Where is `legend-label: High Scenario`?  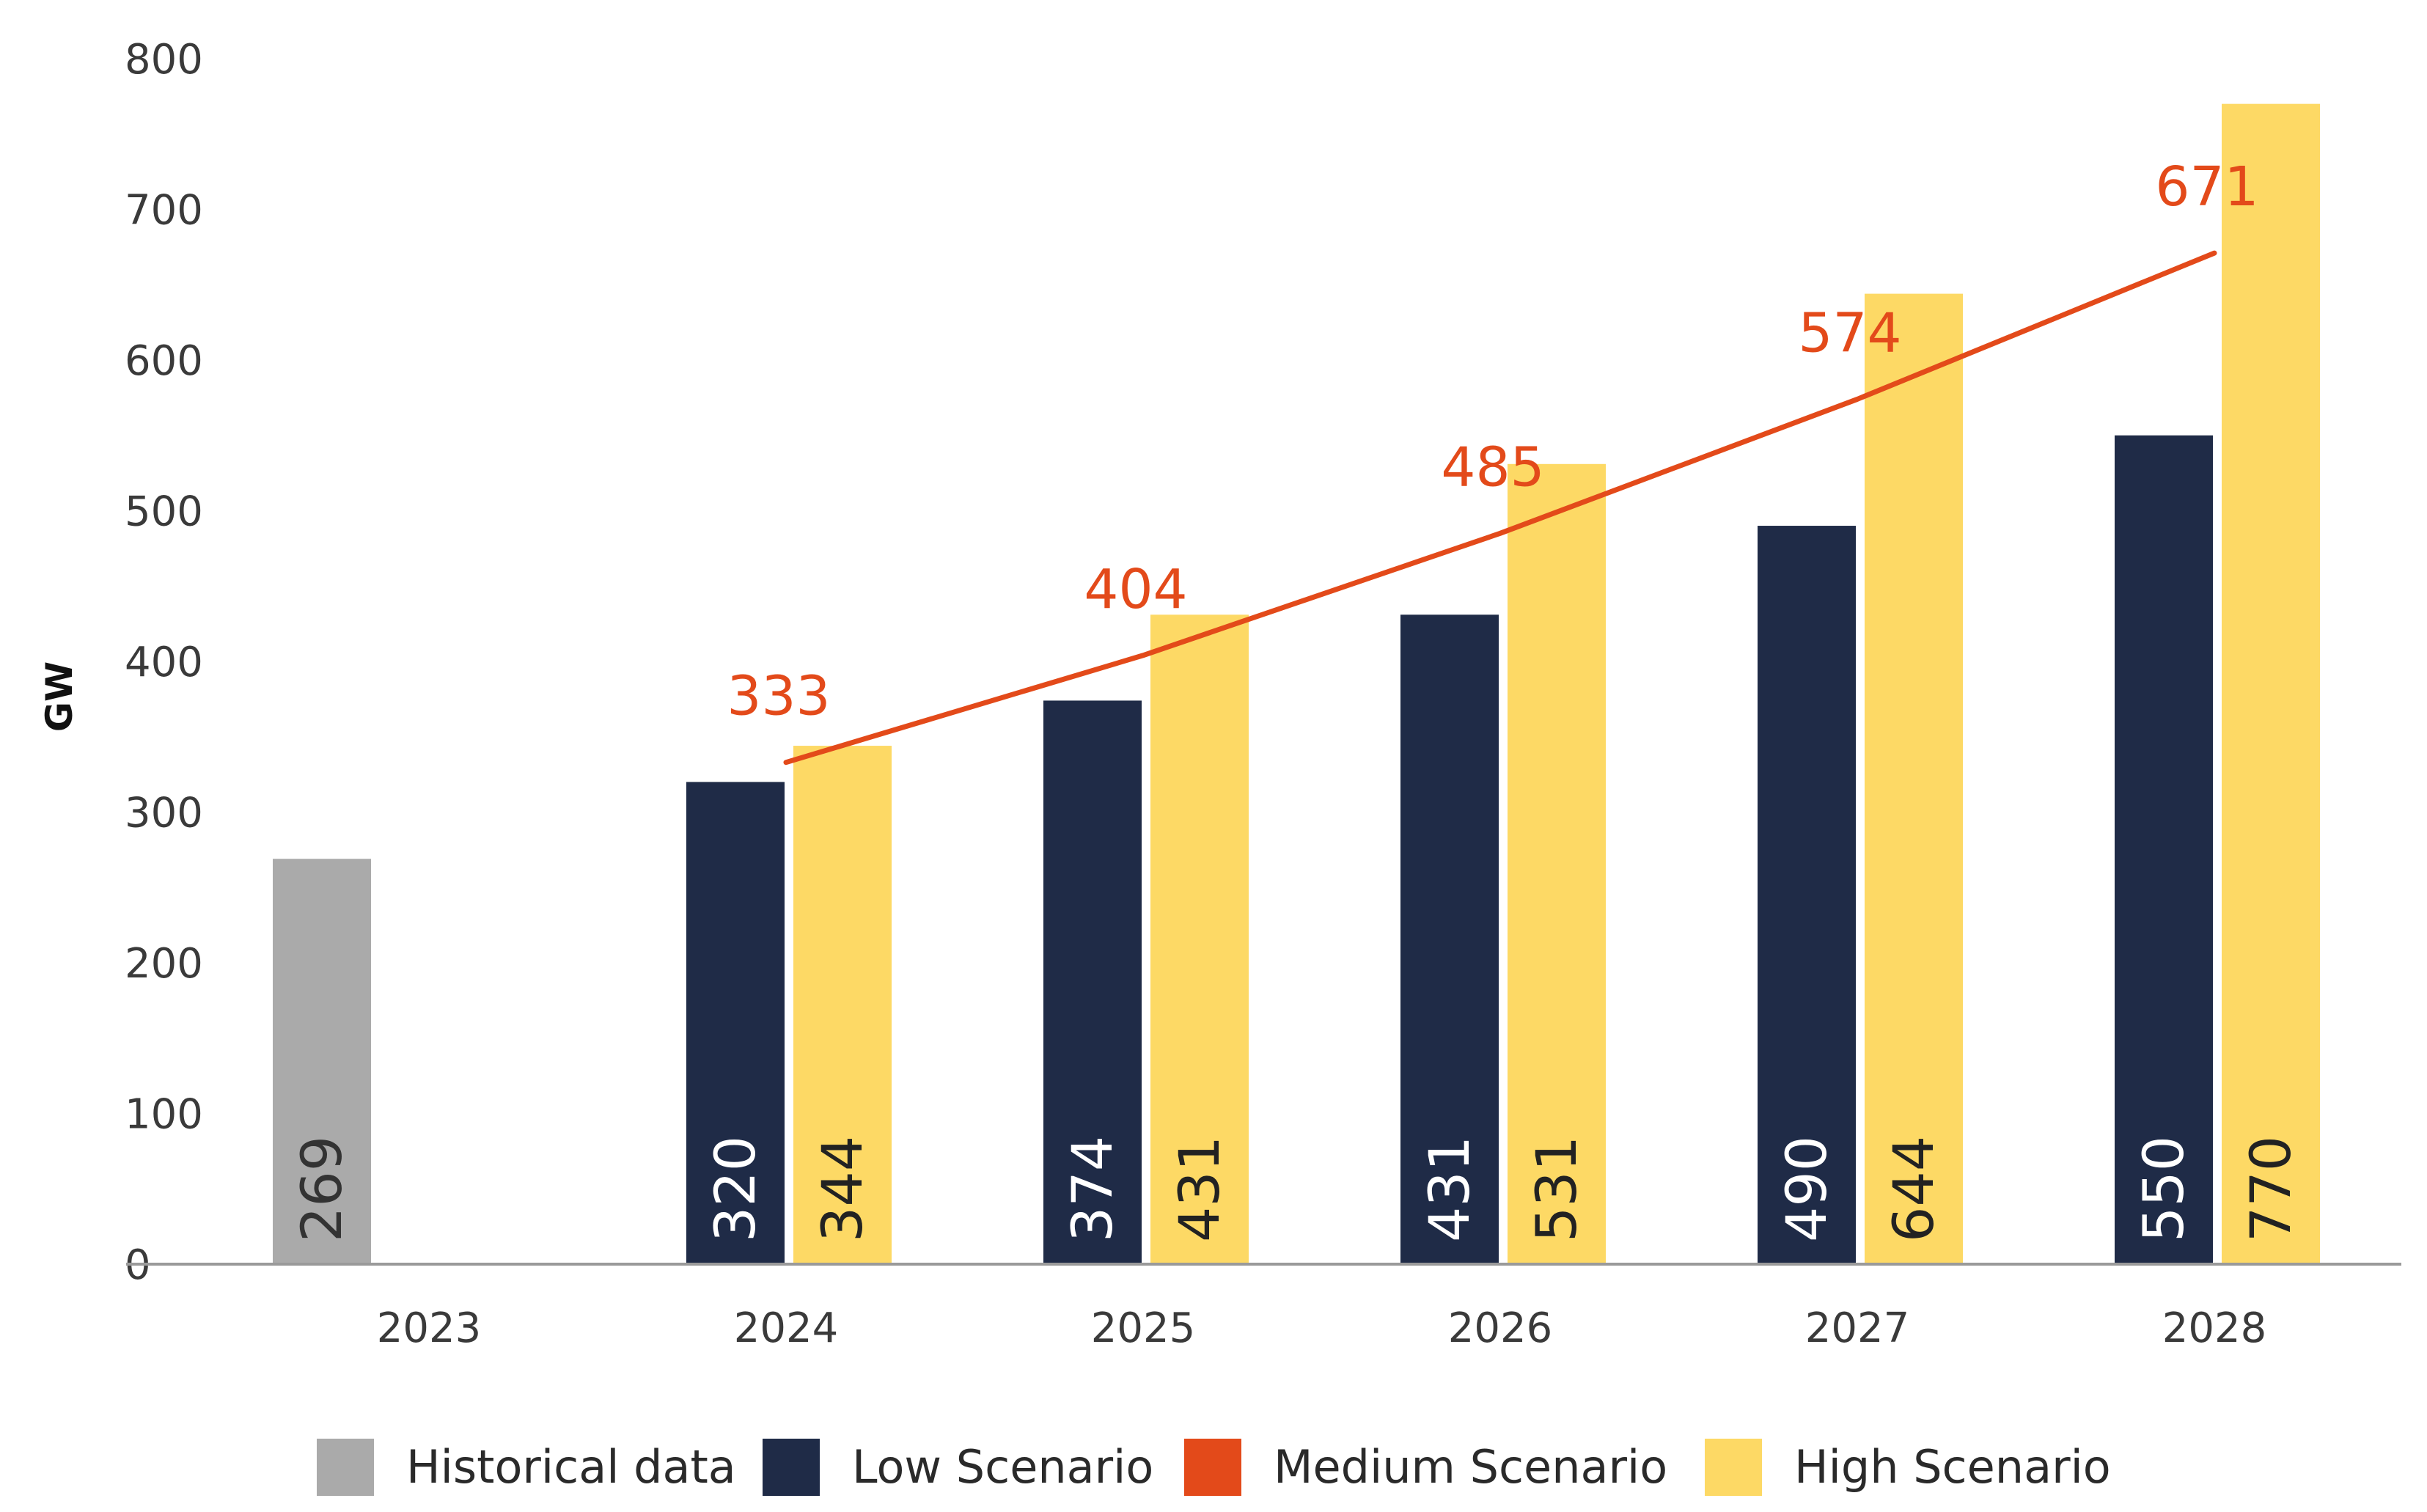
legend-label: High Scenario is located at coordinates (1952, 1467).